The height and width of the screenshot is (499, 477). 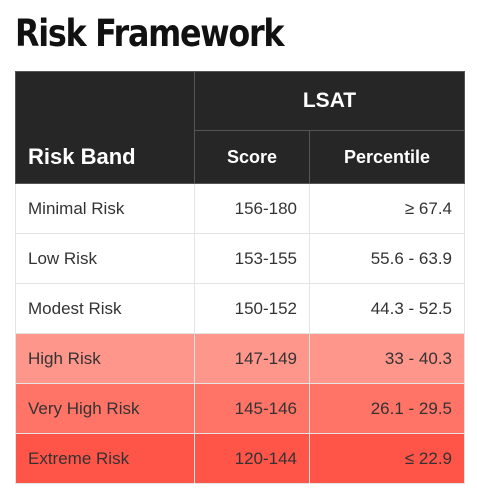 I want to click on percentile-cell: ≤ 22.9, so click(x=387, y=458).